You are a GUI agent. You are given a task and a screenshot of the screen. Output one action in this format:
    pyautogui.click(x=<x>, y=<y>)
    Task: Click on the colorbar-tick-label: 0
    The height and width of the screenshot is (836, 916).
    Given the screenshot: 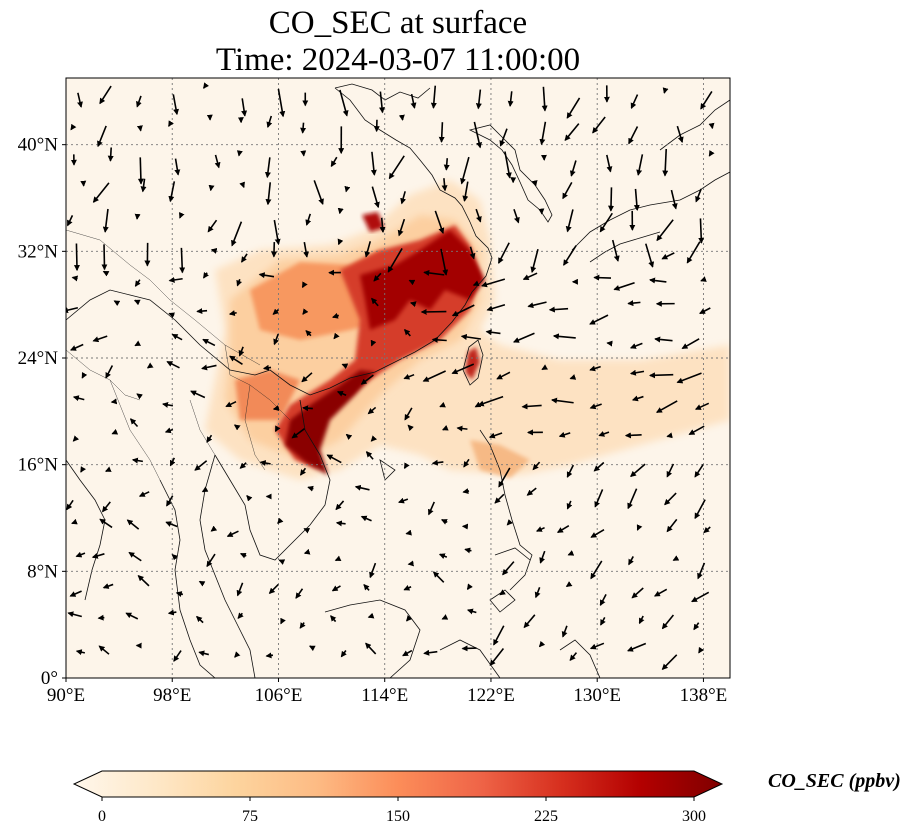 What is the action you would take?
    pyautogui.click(x=102, y=816)
    